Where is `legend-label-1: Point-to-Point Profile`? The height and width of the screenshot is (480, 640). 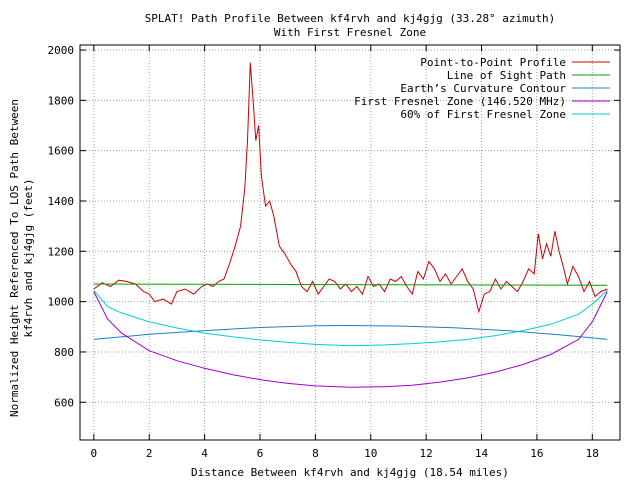
legend-label-1: Point-to-Point Profile is located at coordinates (493, 62).